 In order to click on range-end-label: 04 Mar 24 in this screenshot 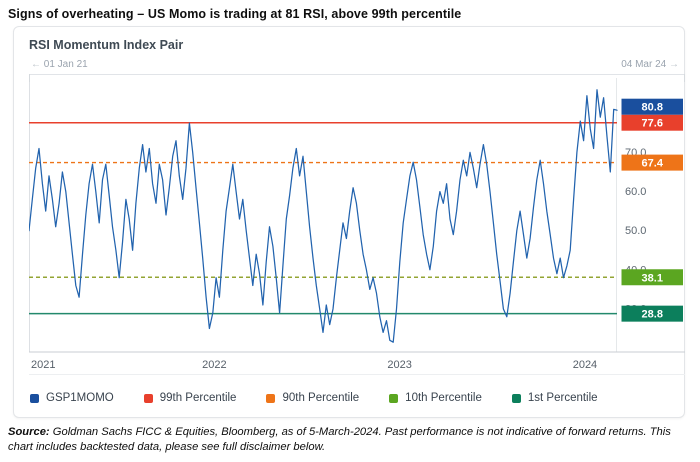, I will do `click(644, 64)`.